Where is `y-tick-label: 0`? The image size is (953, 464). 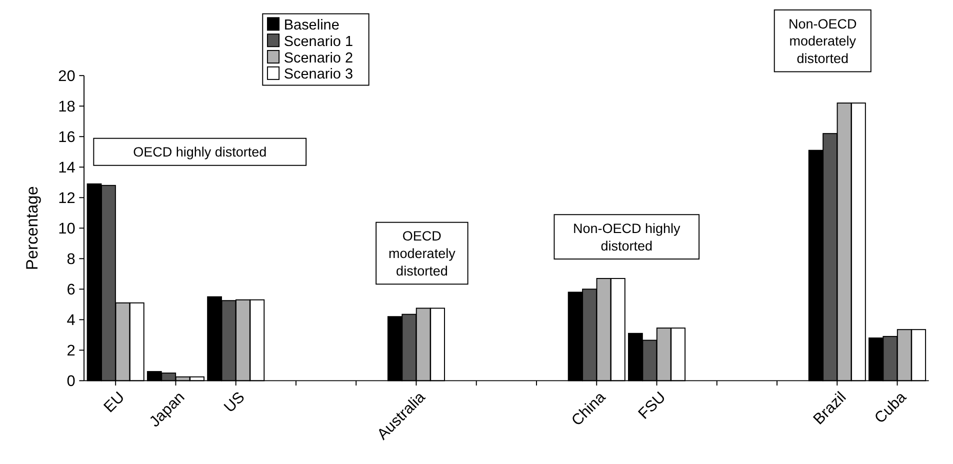 y-tick-label: 0 is located at coordinates (71, 381).